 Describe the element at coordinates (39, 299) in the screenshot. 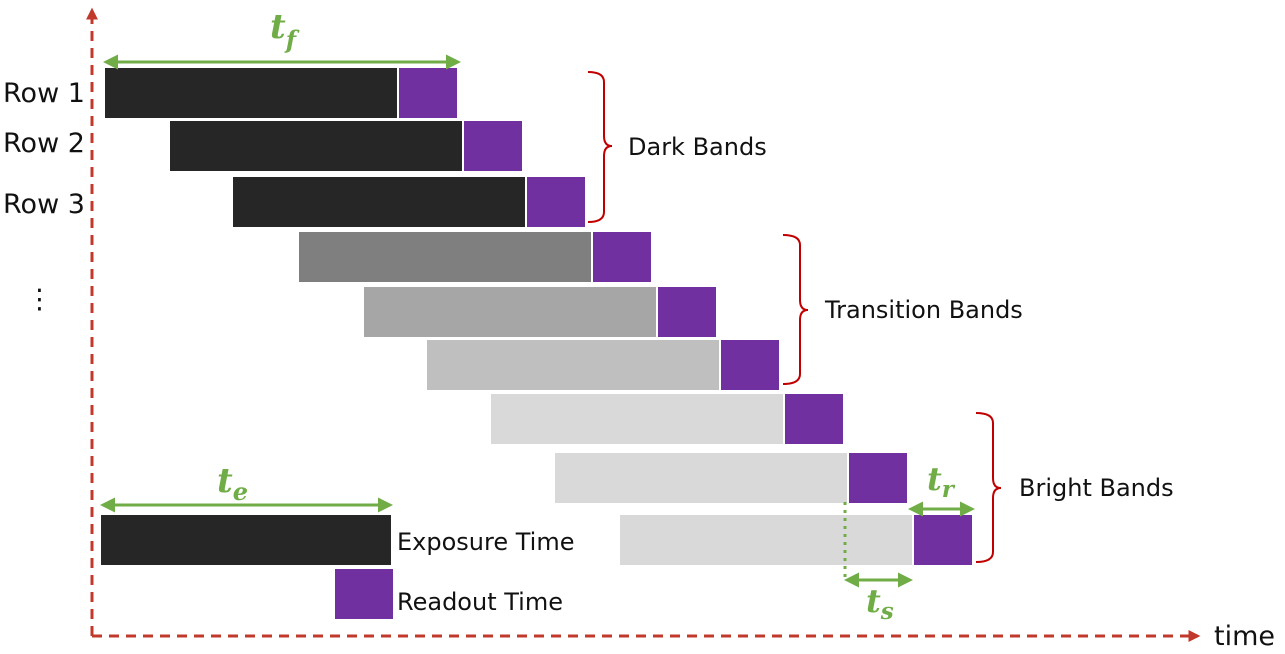

I see `row-continuation-dots: ⋮` at that location.